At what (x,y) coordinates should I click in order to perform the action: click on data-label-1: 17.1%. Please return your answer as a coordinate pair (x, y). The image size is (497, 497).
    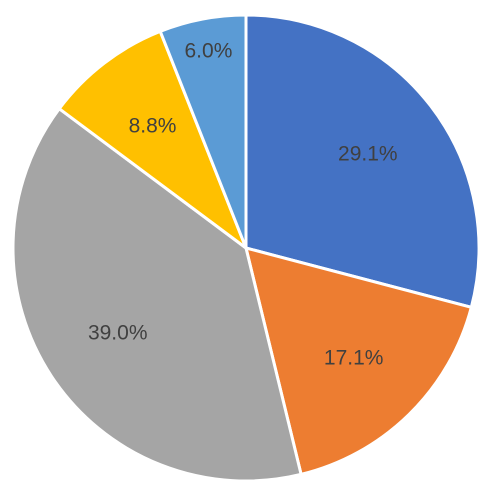
    Looking at the image, I should click on (354, 357).